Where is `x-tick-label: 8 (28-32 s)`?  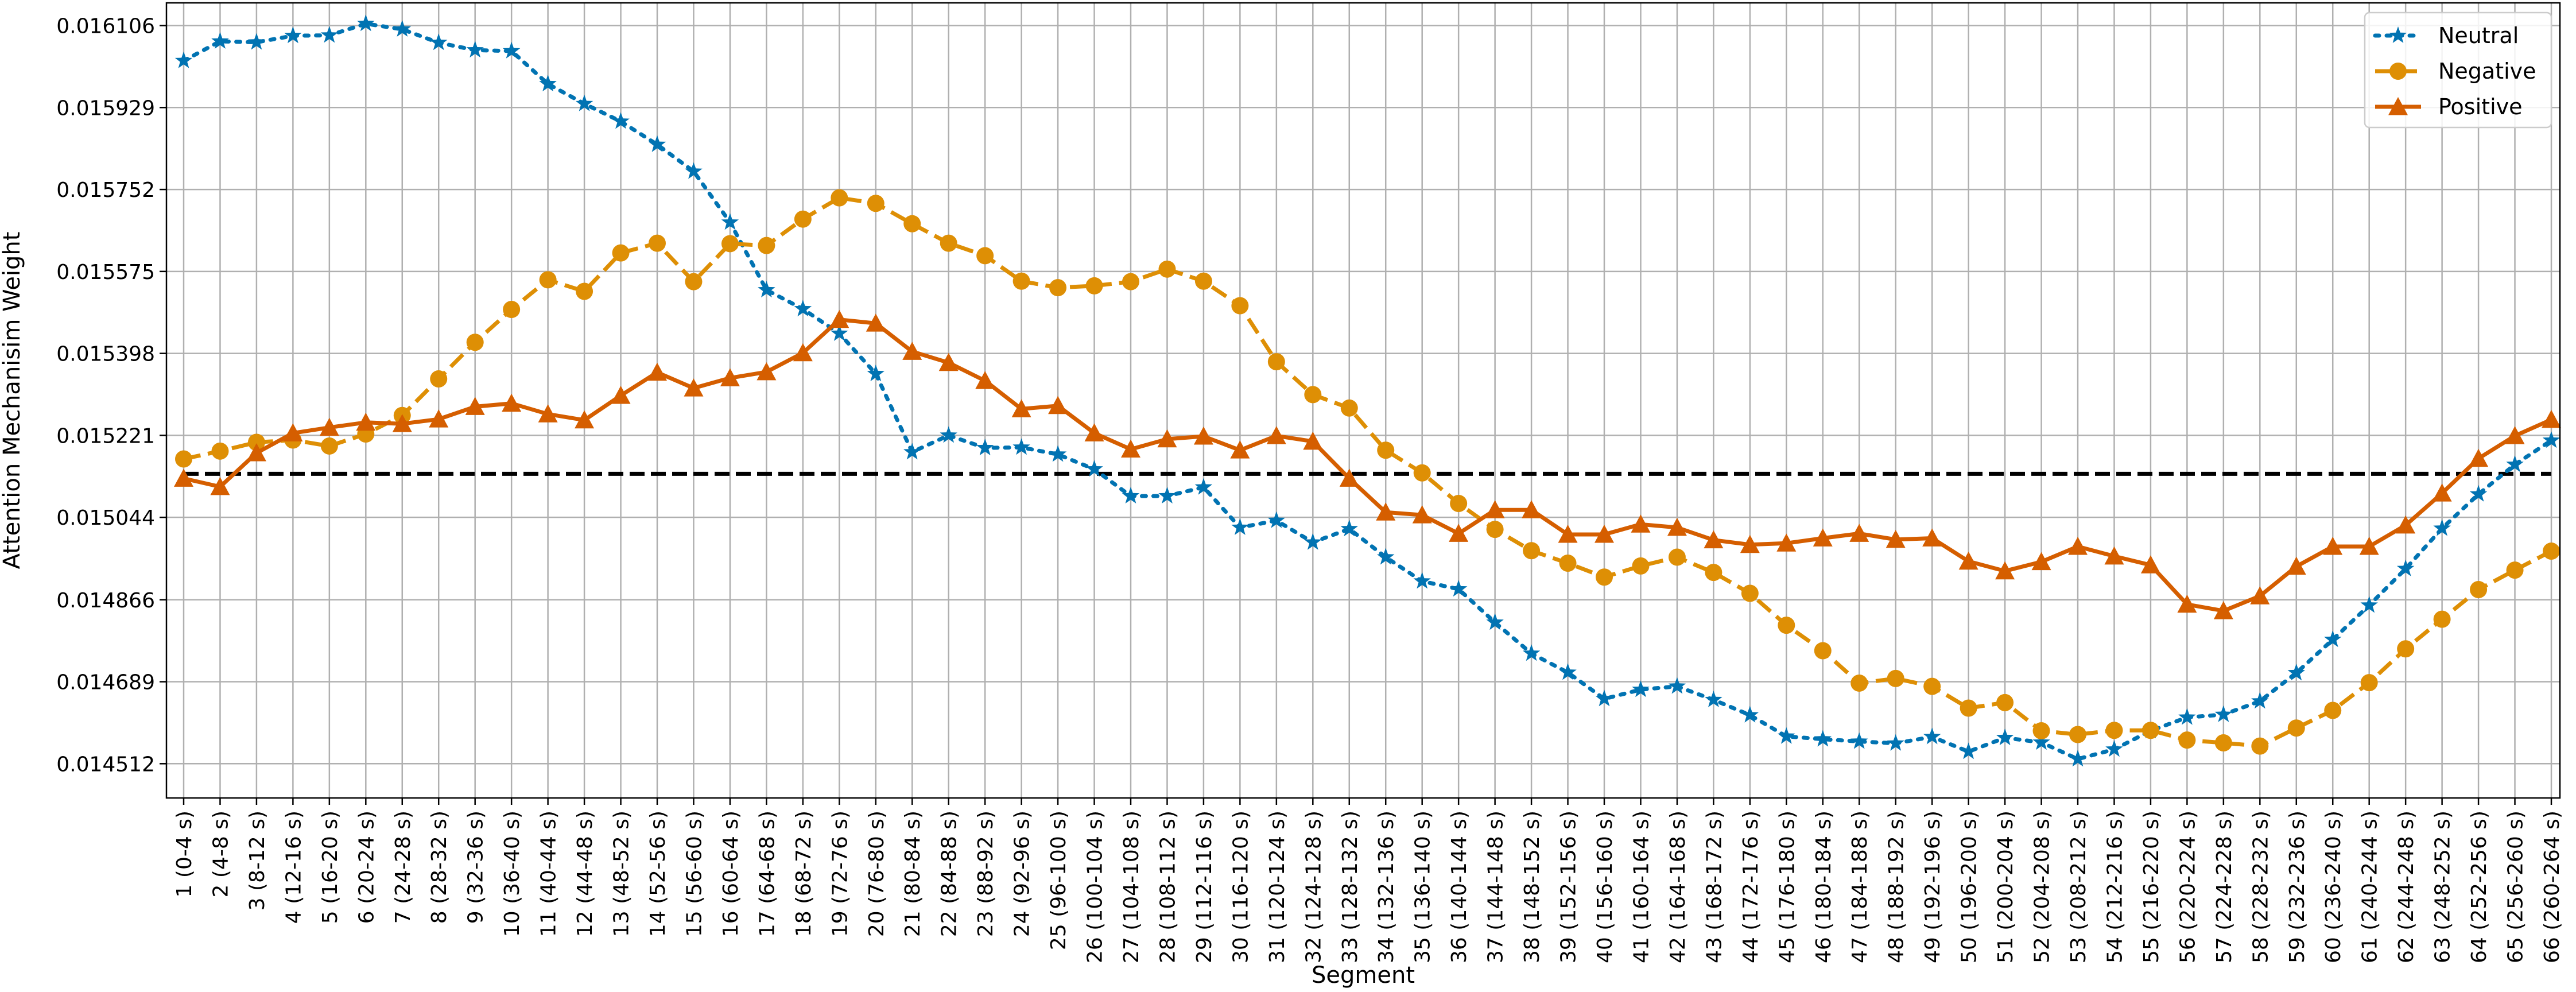
x-tick-label: 8 (28-32 s) is located at coordinates (439, 868).